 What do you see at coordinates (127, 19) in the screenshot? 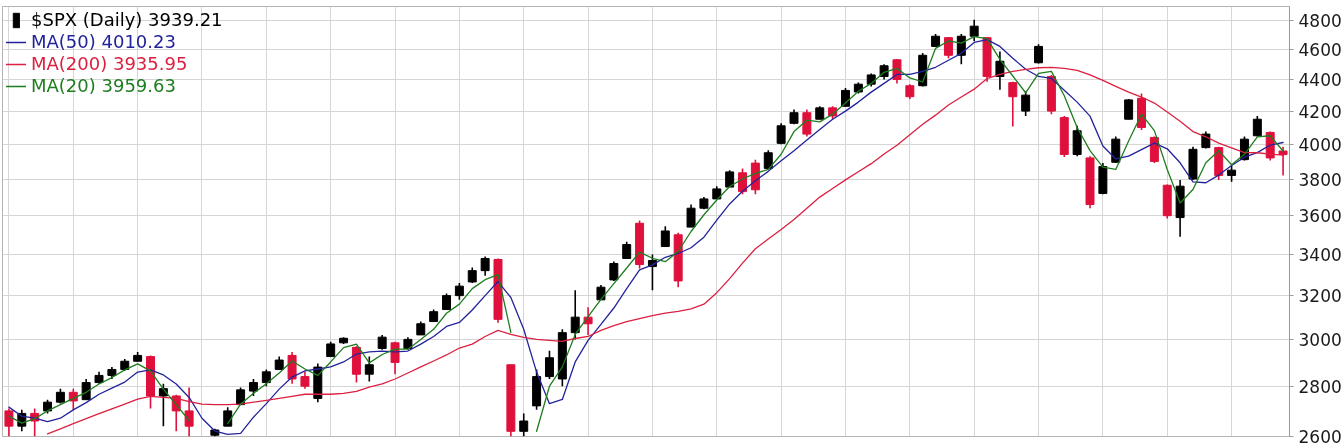
I see `legend-label: $SPX (Daily) 3939.21` at bounding box center [127, 19].